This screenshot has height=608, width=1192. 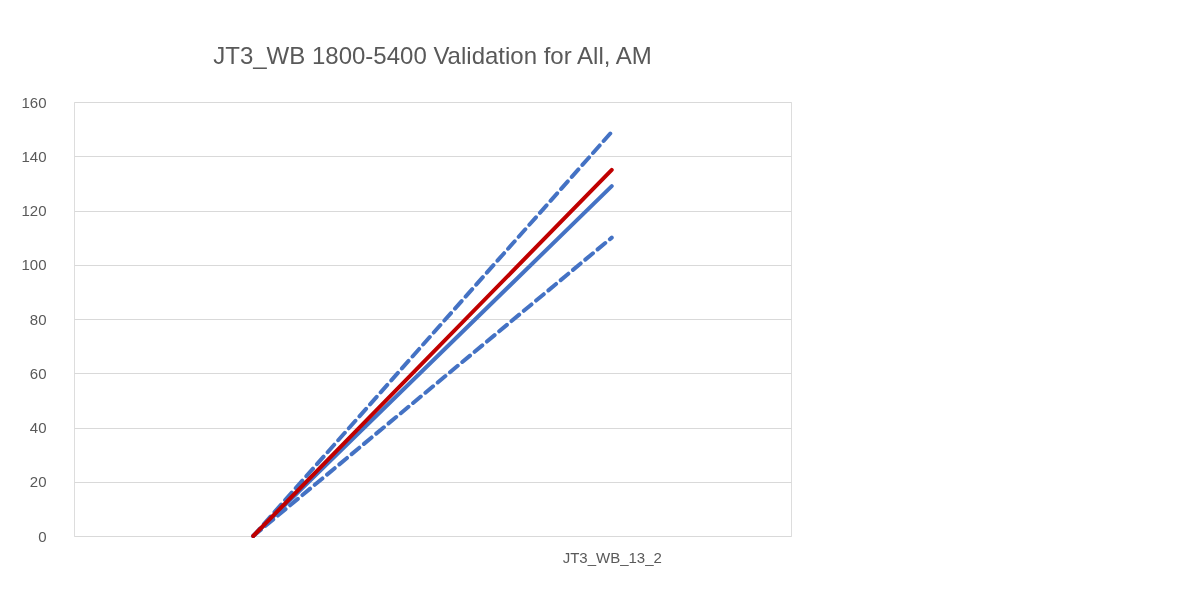 I want to click on chart-title: JT3_WB 1800-5400 Validation for All, AM, so click(x=432, y=55).